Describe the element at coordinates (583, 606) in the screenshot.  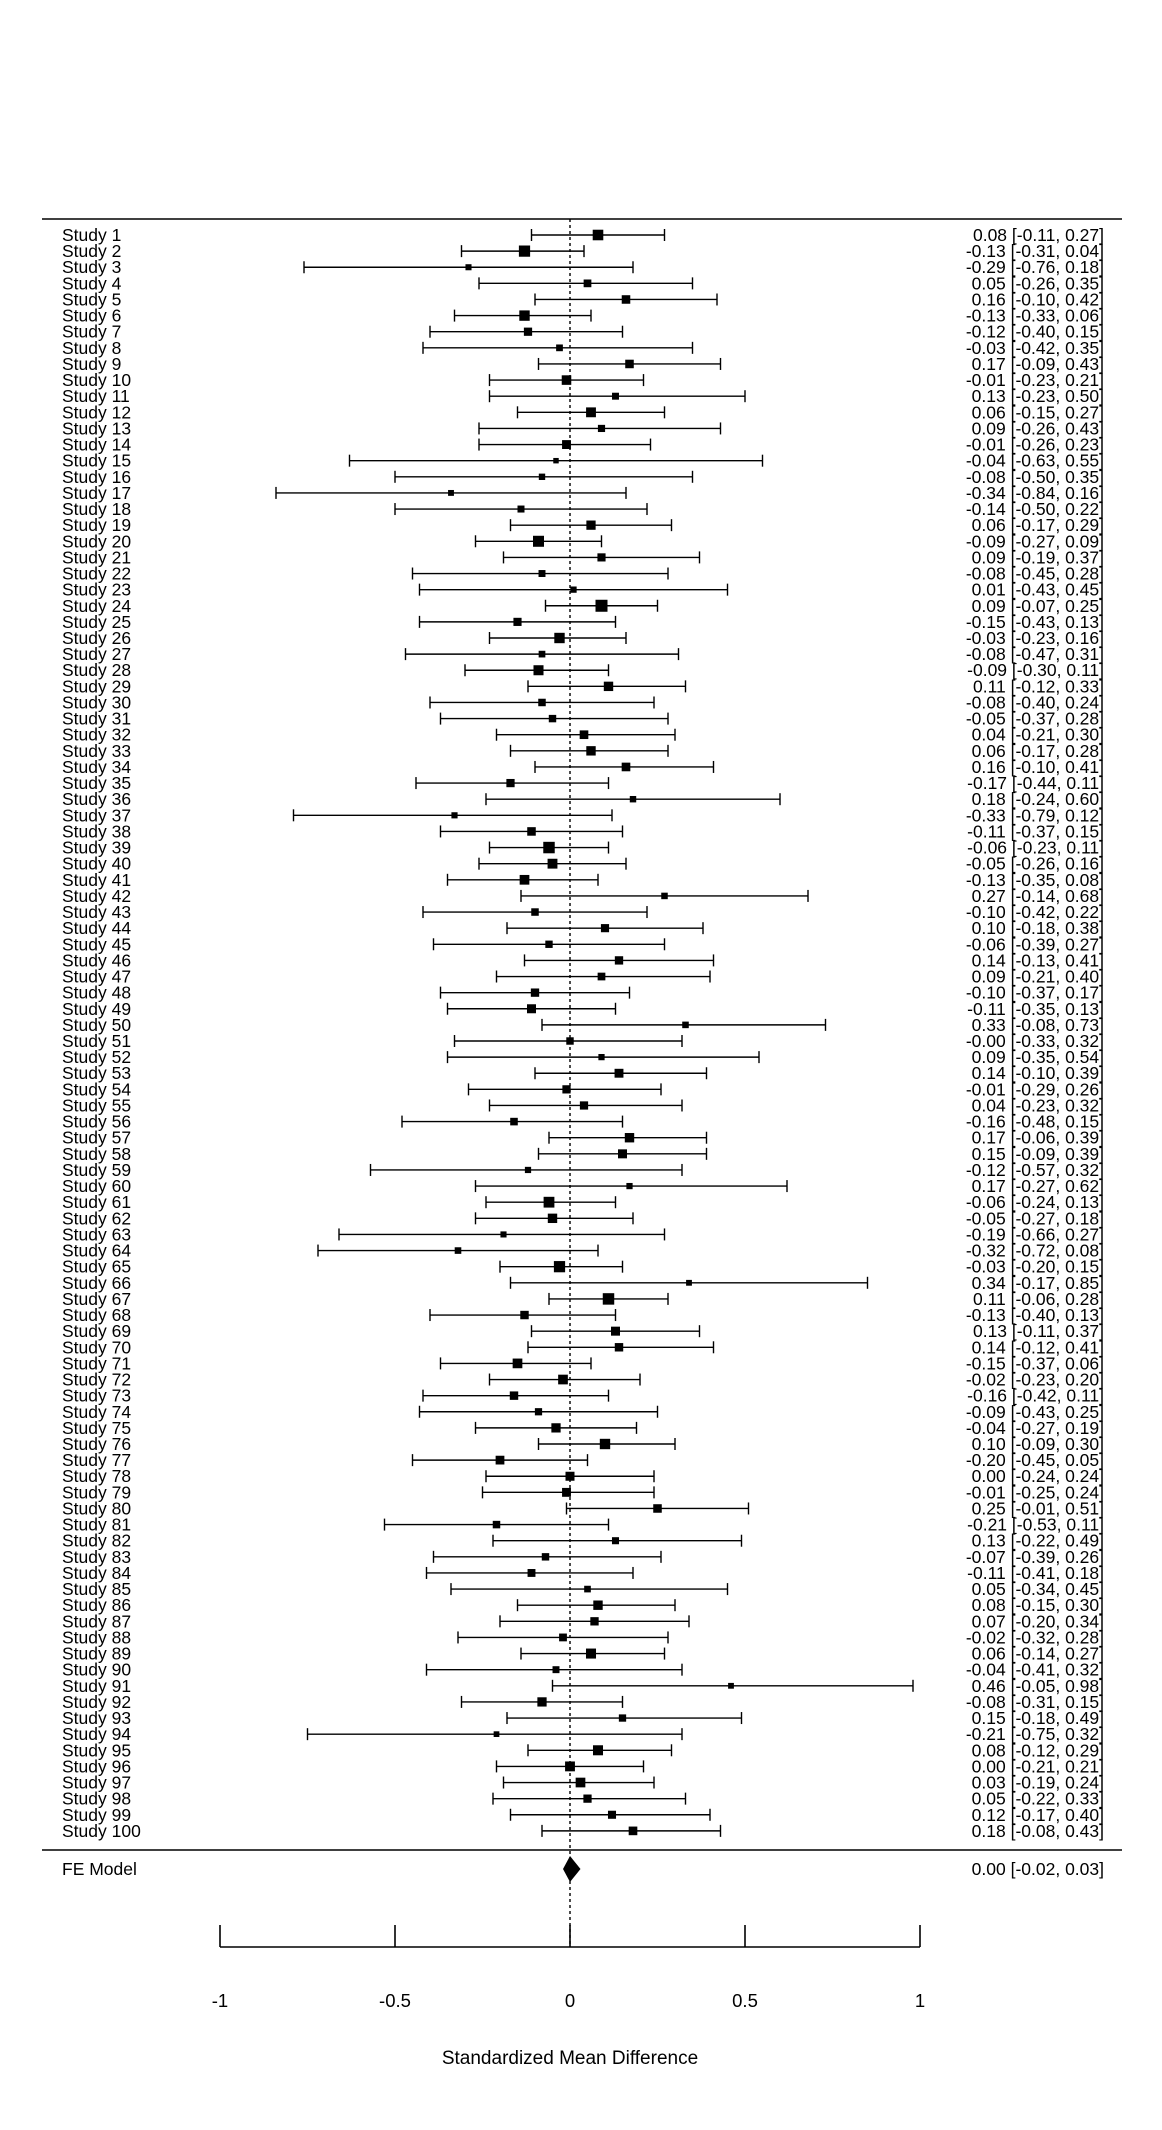
I see `study-row: Study 24 0.09 [-0.07, 0.25]` at that location.